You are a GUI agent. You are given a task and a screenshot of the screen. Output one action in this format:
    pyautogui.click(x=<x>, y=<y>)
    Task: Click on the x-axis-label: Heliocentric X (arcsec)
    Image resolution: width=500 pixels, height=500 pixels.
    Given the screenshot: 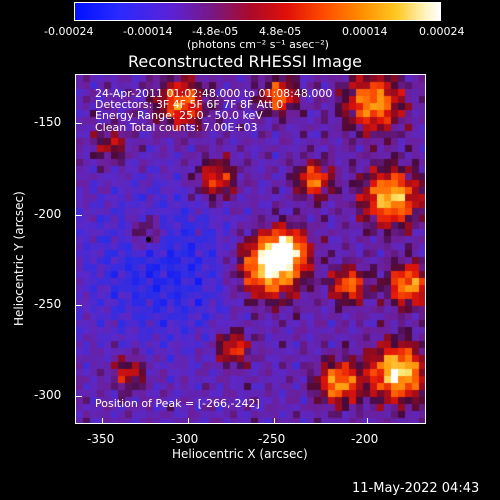 What is the action you would take?
    pyautogui.click(x=240, y=454)
    